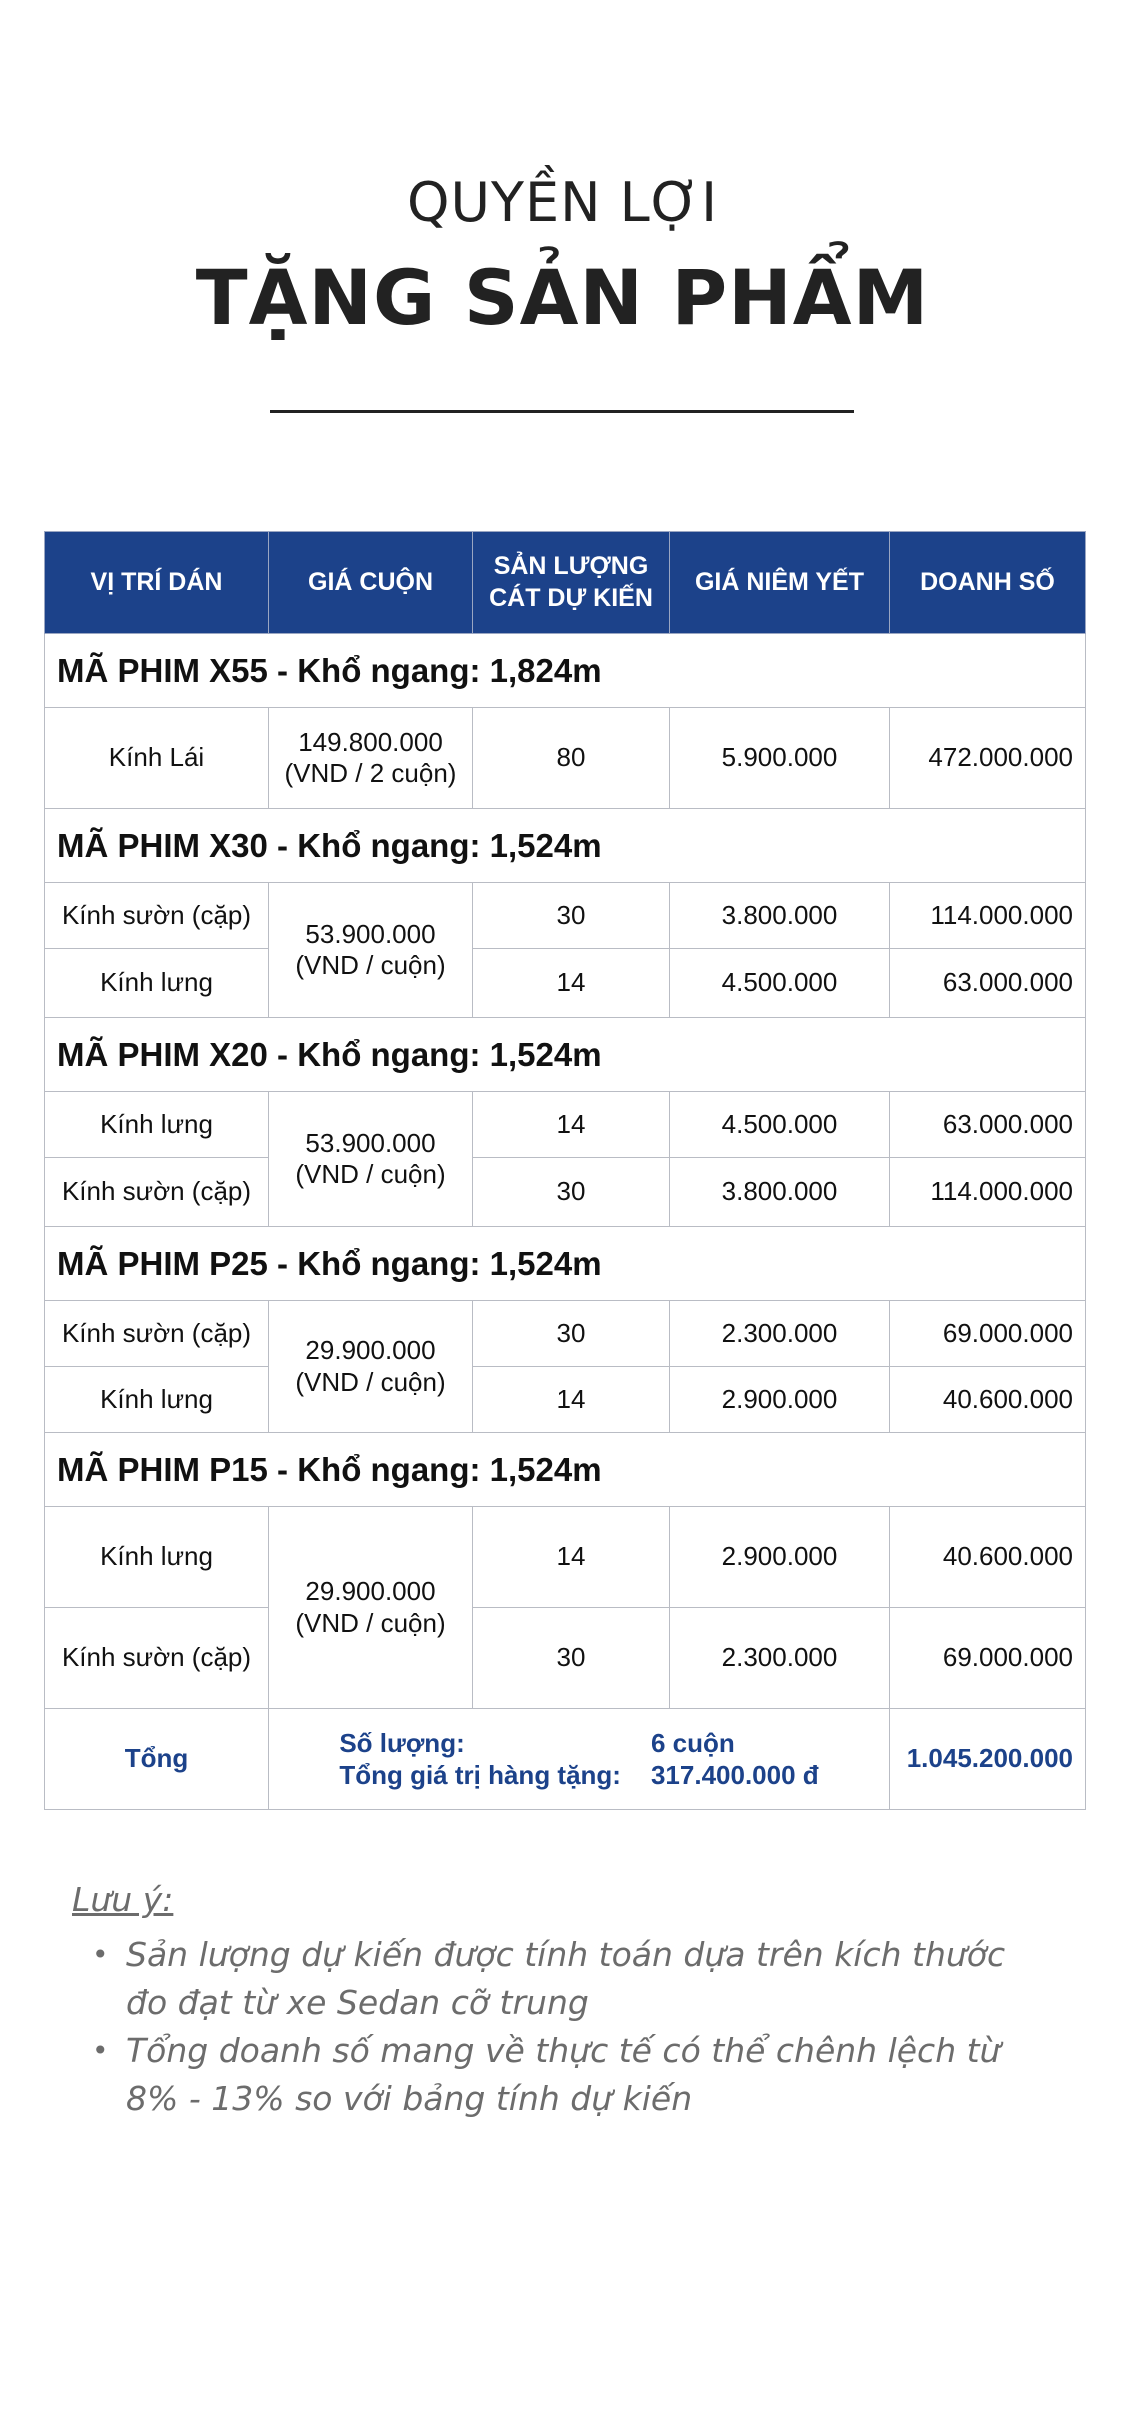 The height and width of the screenshot is (2436, 1125). I want to click on column-header-roll-price: GIÁ CUỘN, so click(370, 582).